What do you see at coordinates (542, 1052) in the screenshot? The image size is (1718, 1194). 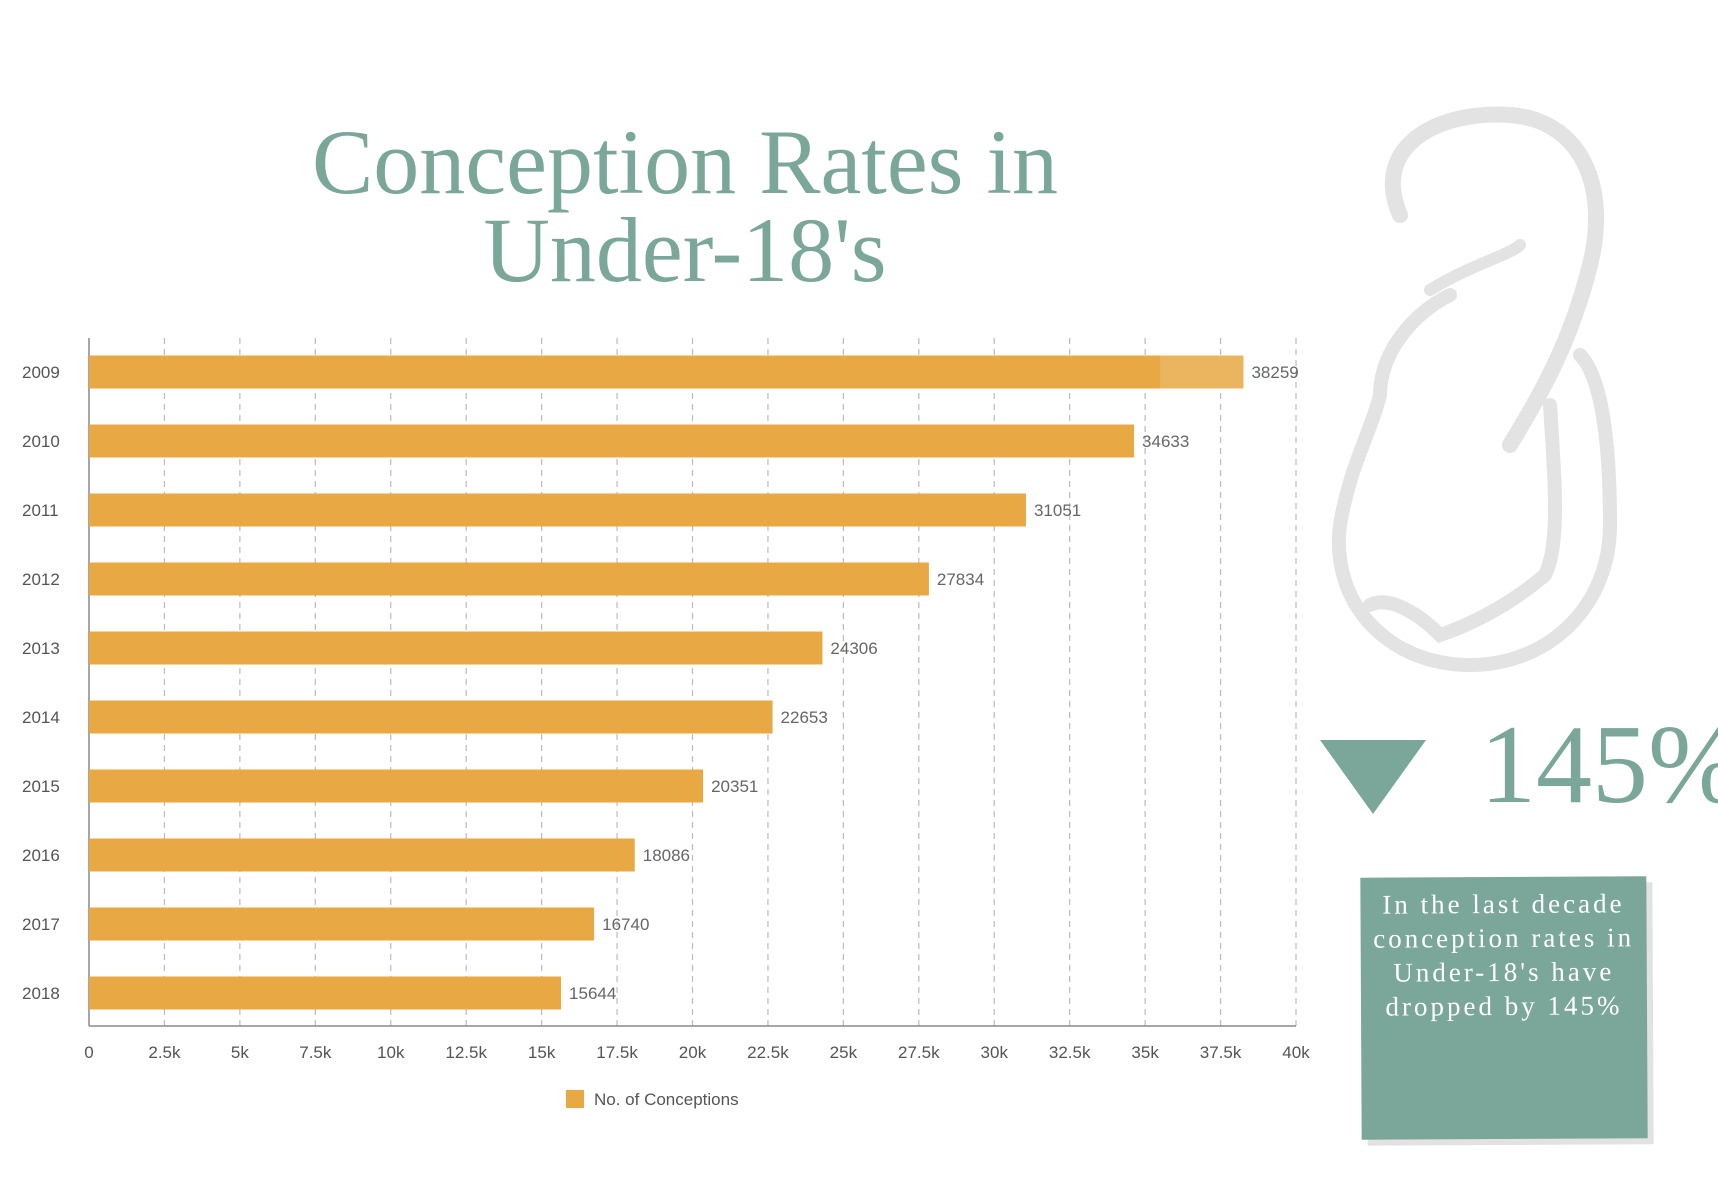 I see `x-tick-label: 15k` at bounding box center [542, 1052].